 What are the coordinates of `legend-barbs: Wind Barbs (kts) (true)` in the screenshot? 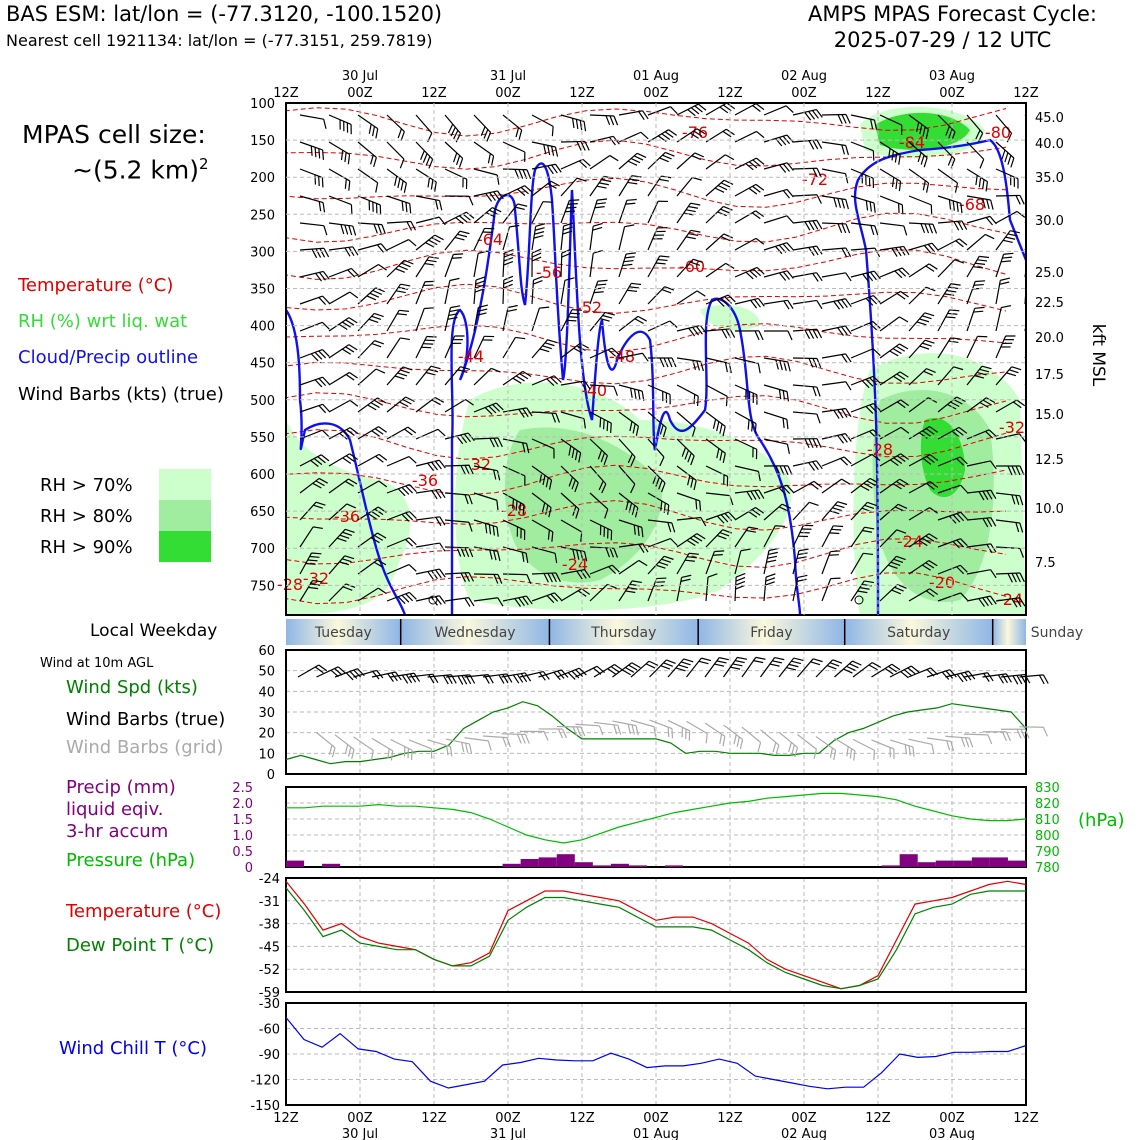 It's located at (121, 394).